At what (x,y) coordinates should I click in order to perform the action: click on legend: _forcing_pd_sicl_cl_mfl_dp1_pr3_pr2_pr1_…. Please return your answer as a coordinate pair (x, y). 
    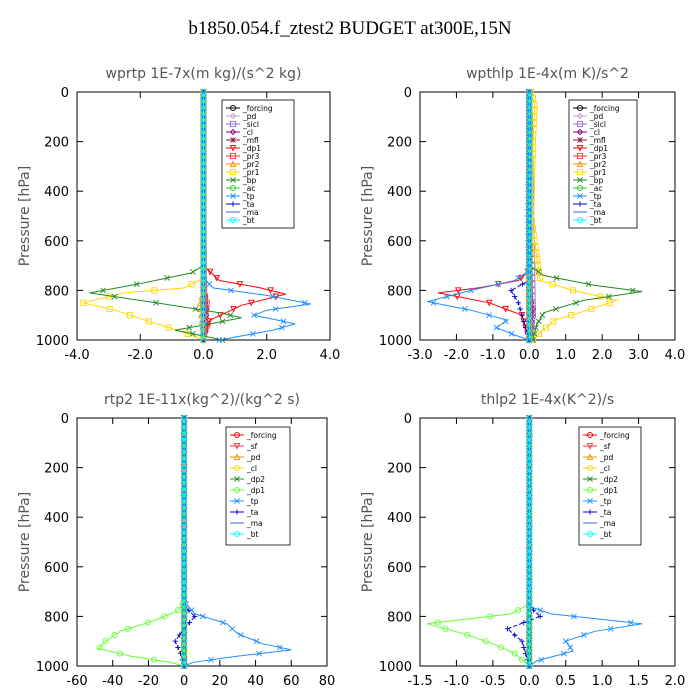
    Looking at the image, I should click on (603, 164).